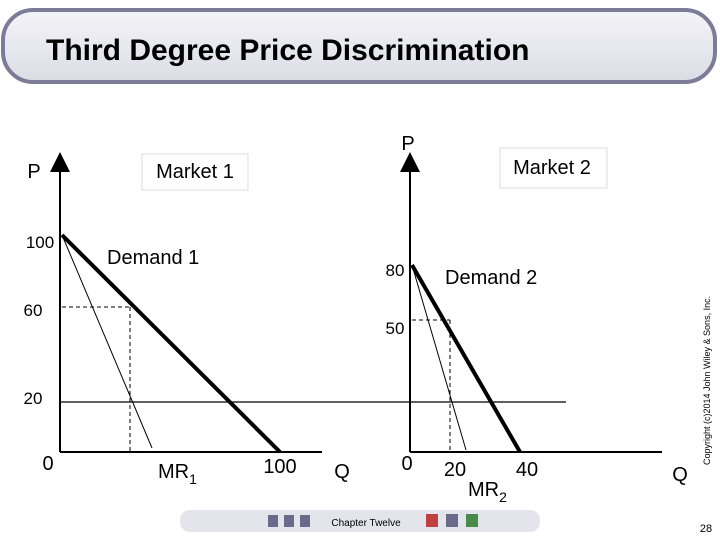  I want to click on y-label: 80, so click(395, 270).